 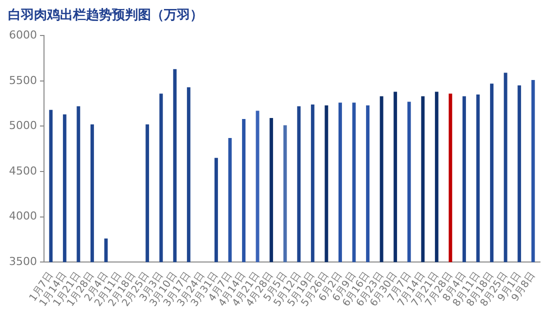 I want to click on chart-title: 白羽肉鸡出栏趋势预判图（万羽）, so click(x=105, y=15).